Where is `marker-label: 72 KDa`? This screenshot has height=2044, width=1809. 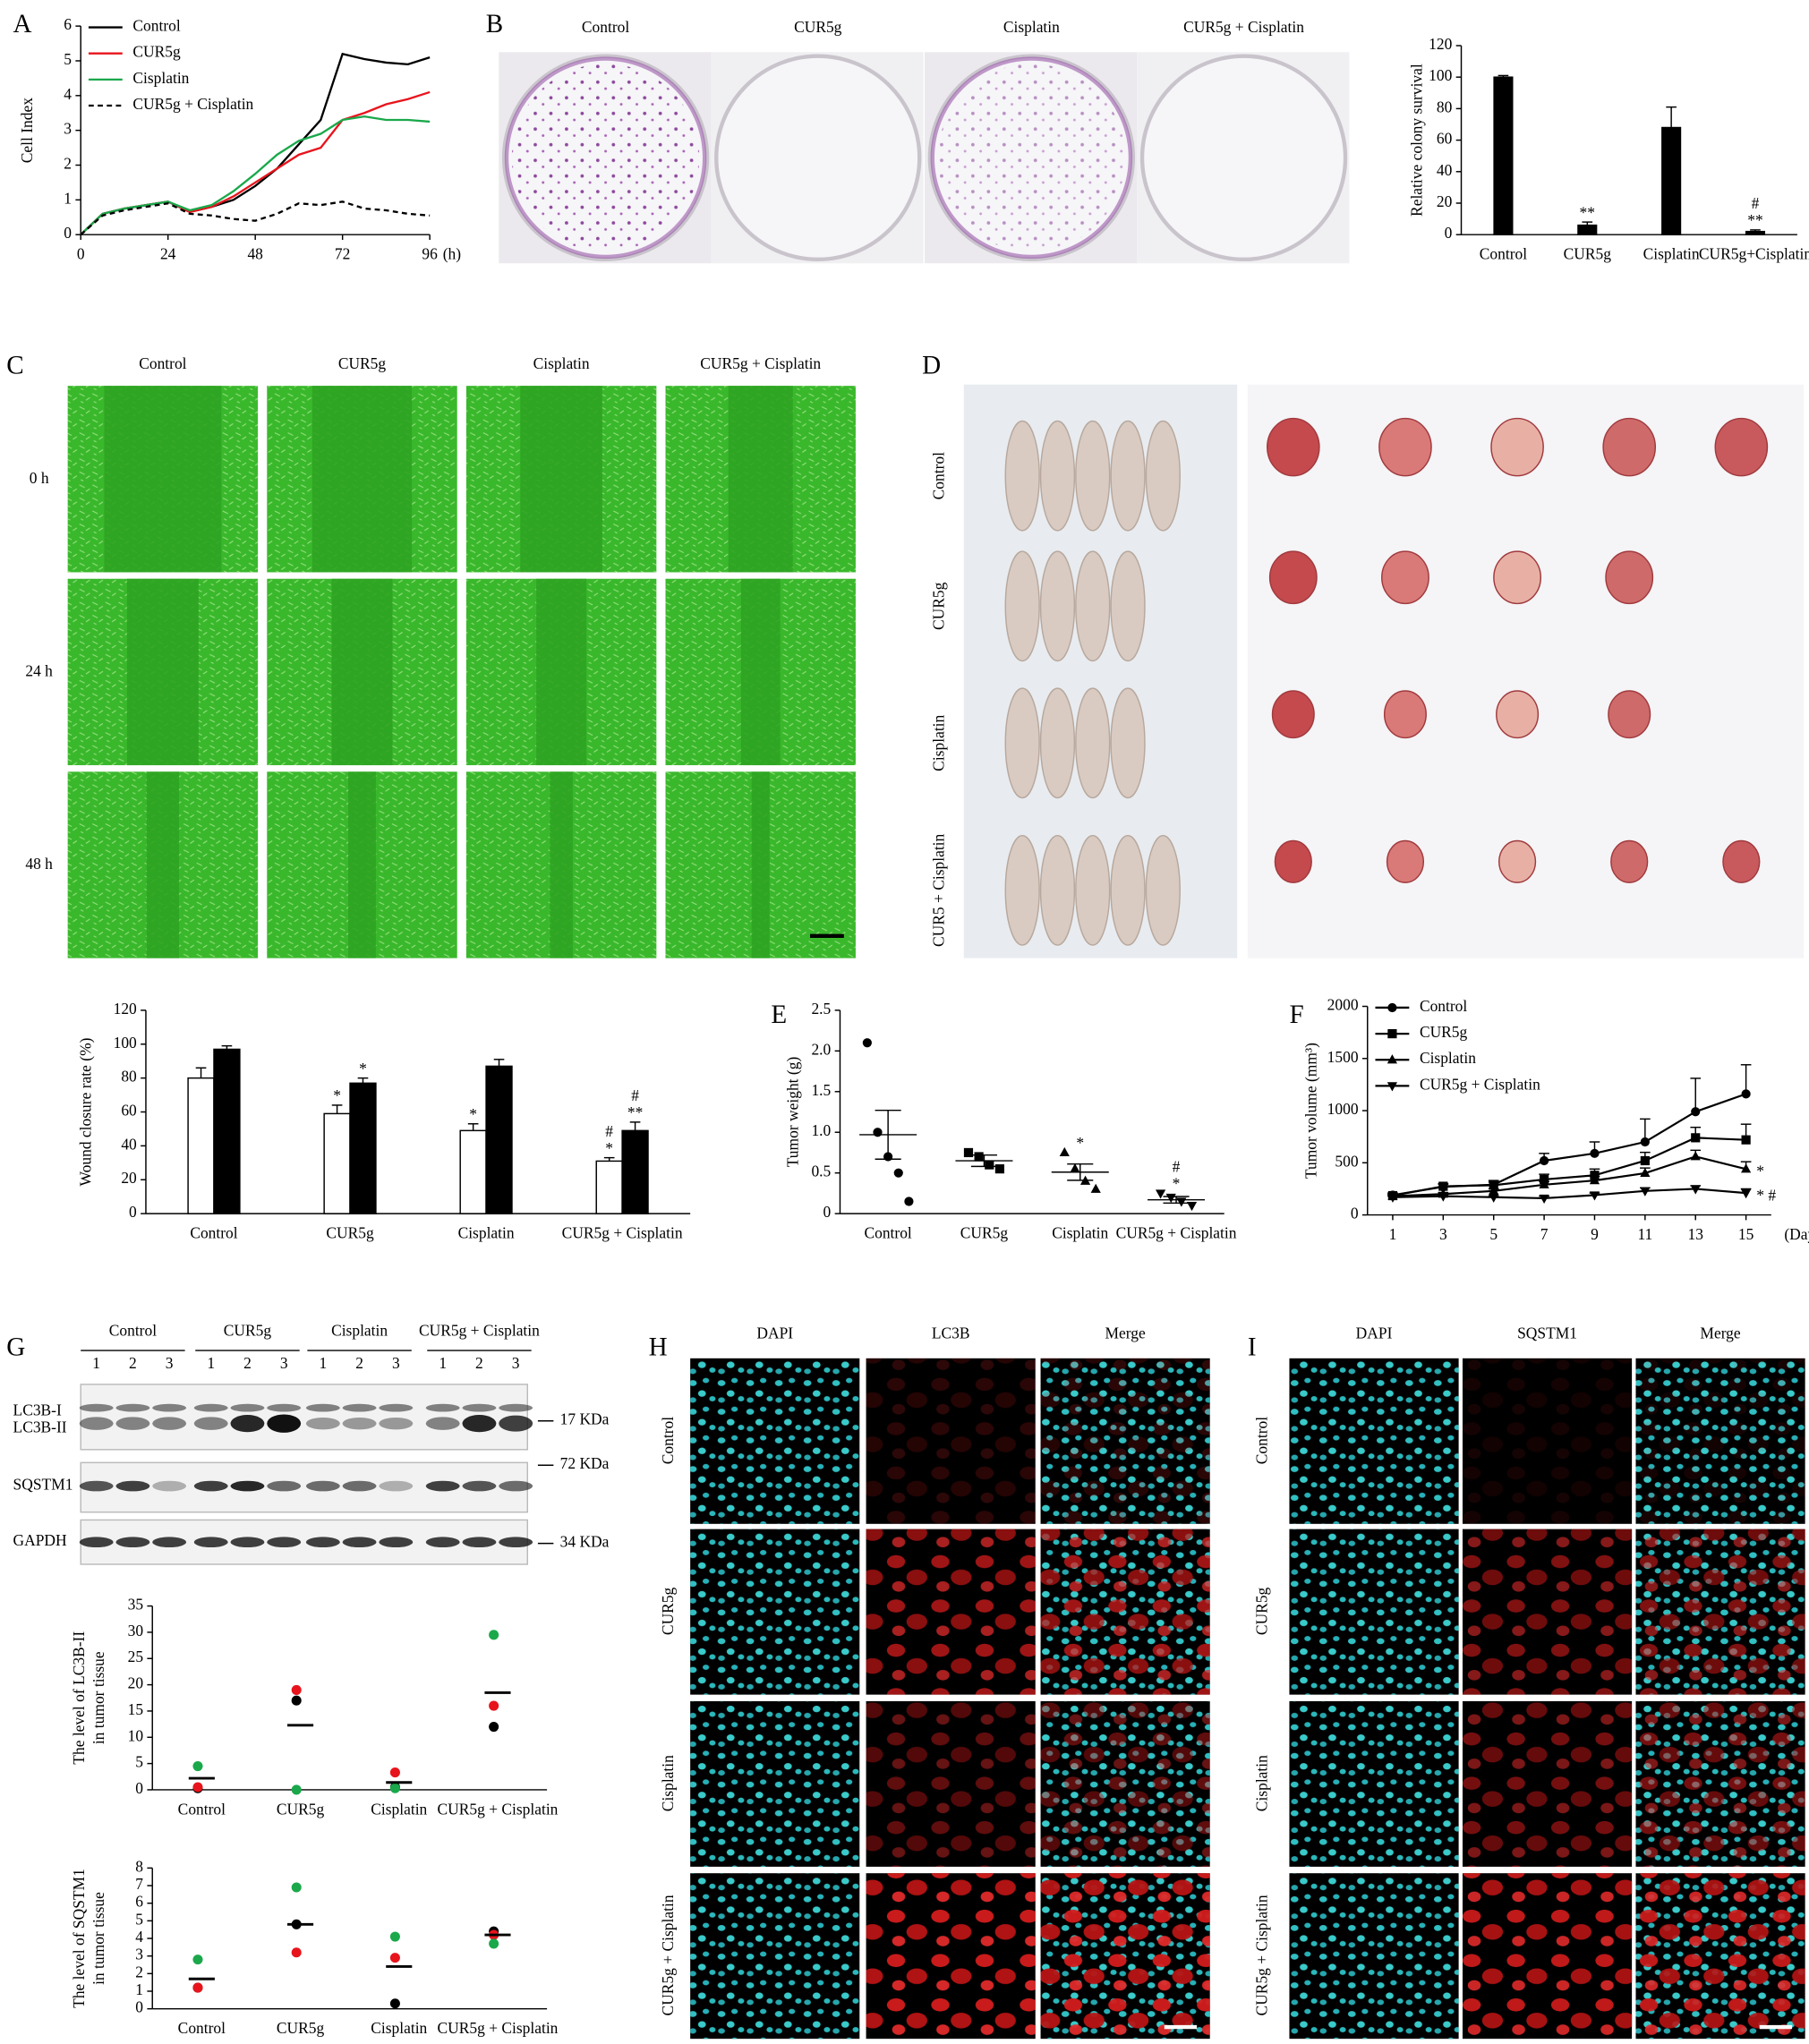
marker-label: 72 KDa is located at coordinates (585, 1463).